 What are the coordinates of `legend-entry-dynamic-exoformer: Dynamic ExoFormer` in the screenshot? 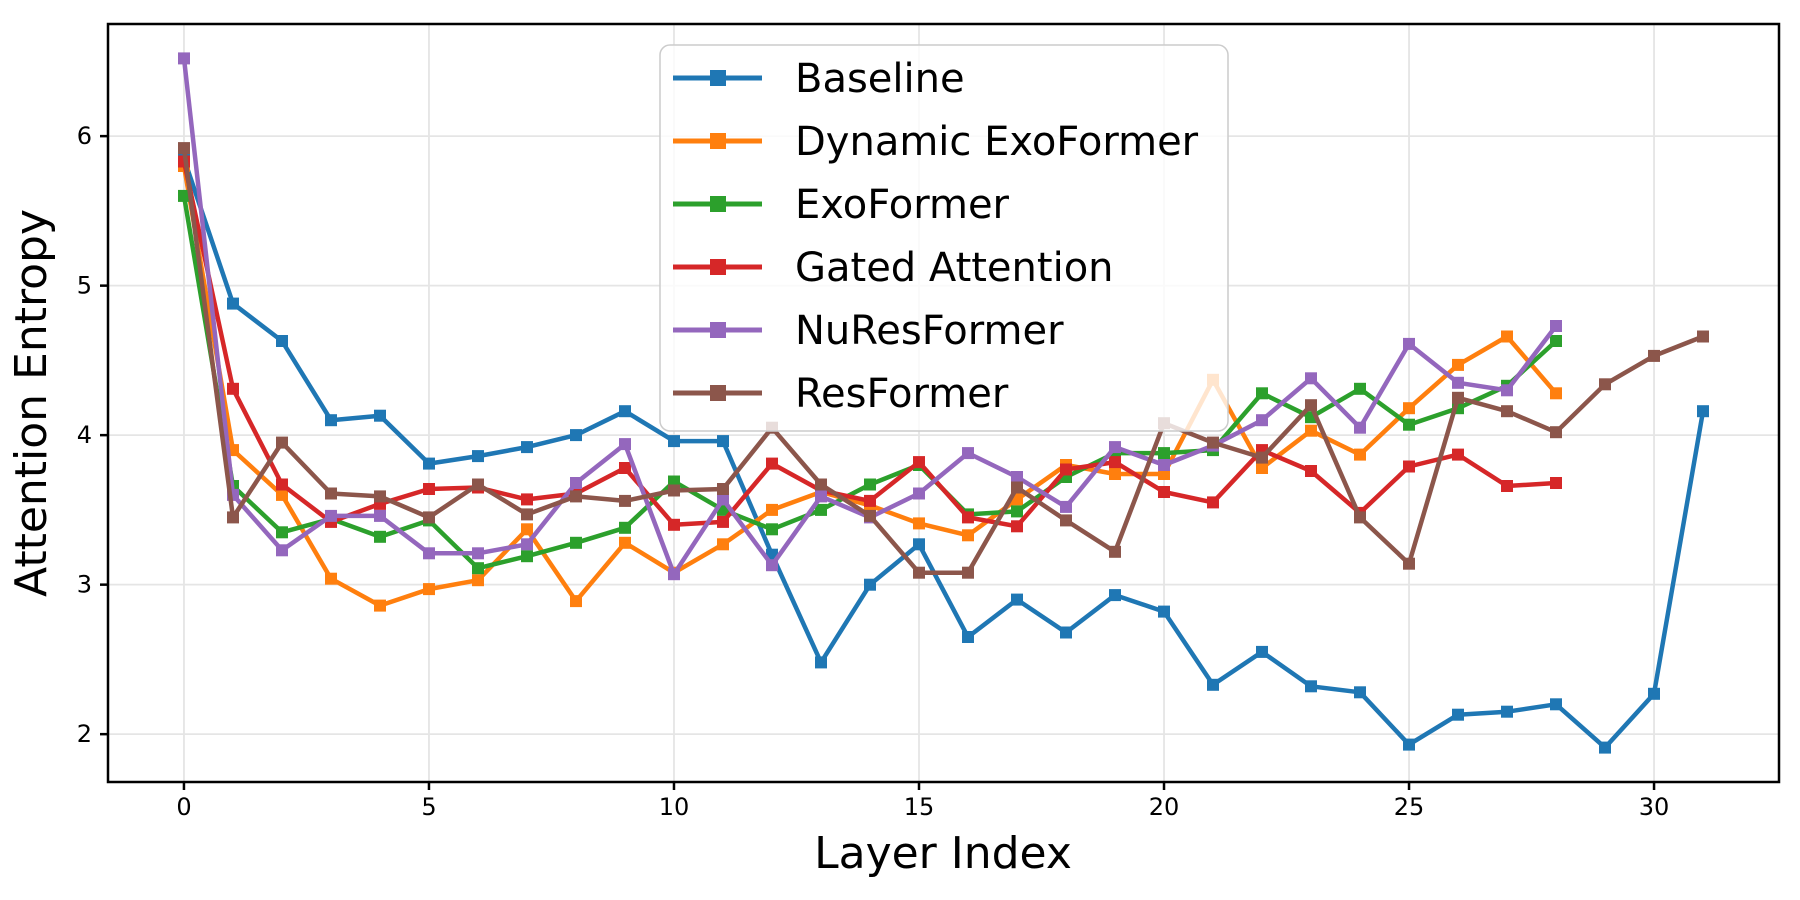 It's located at (936, 142).